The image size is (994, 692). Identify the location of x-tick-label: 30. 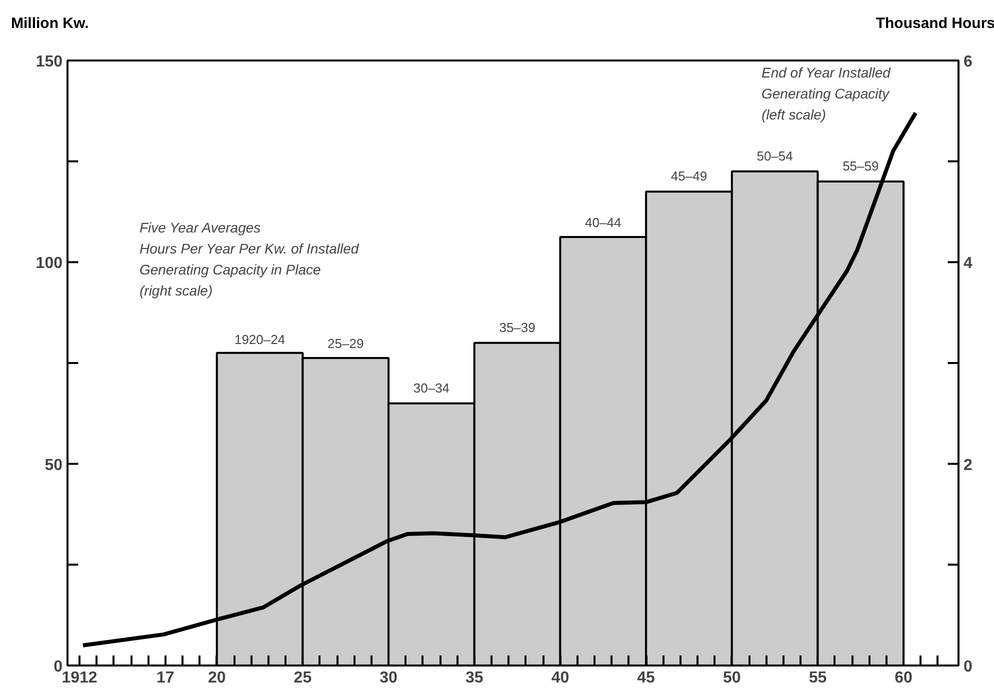
(389, 678).